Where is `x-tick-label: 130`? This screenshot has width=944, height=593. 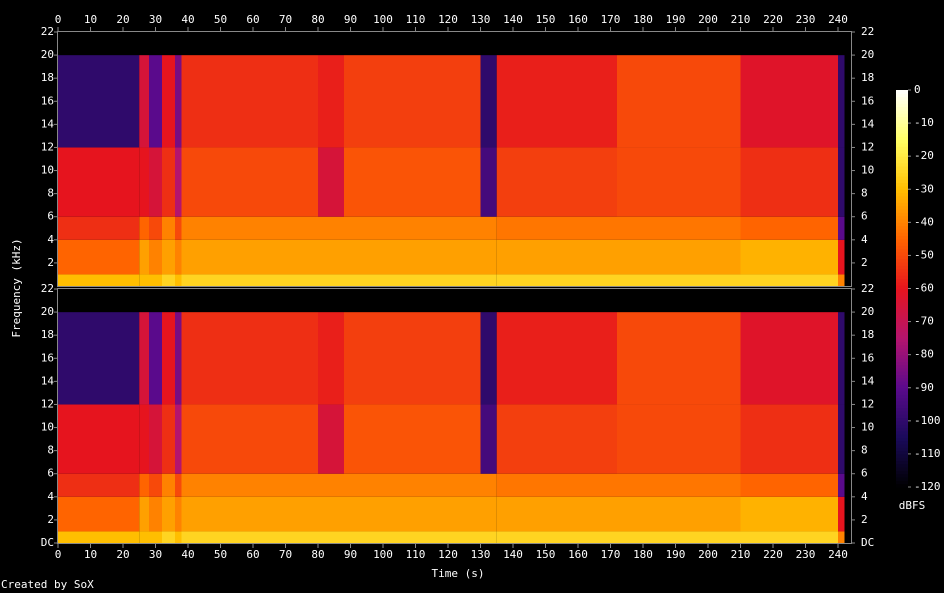 x-tick-label: 130 is located at coordinates (481, 19).